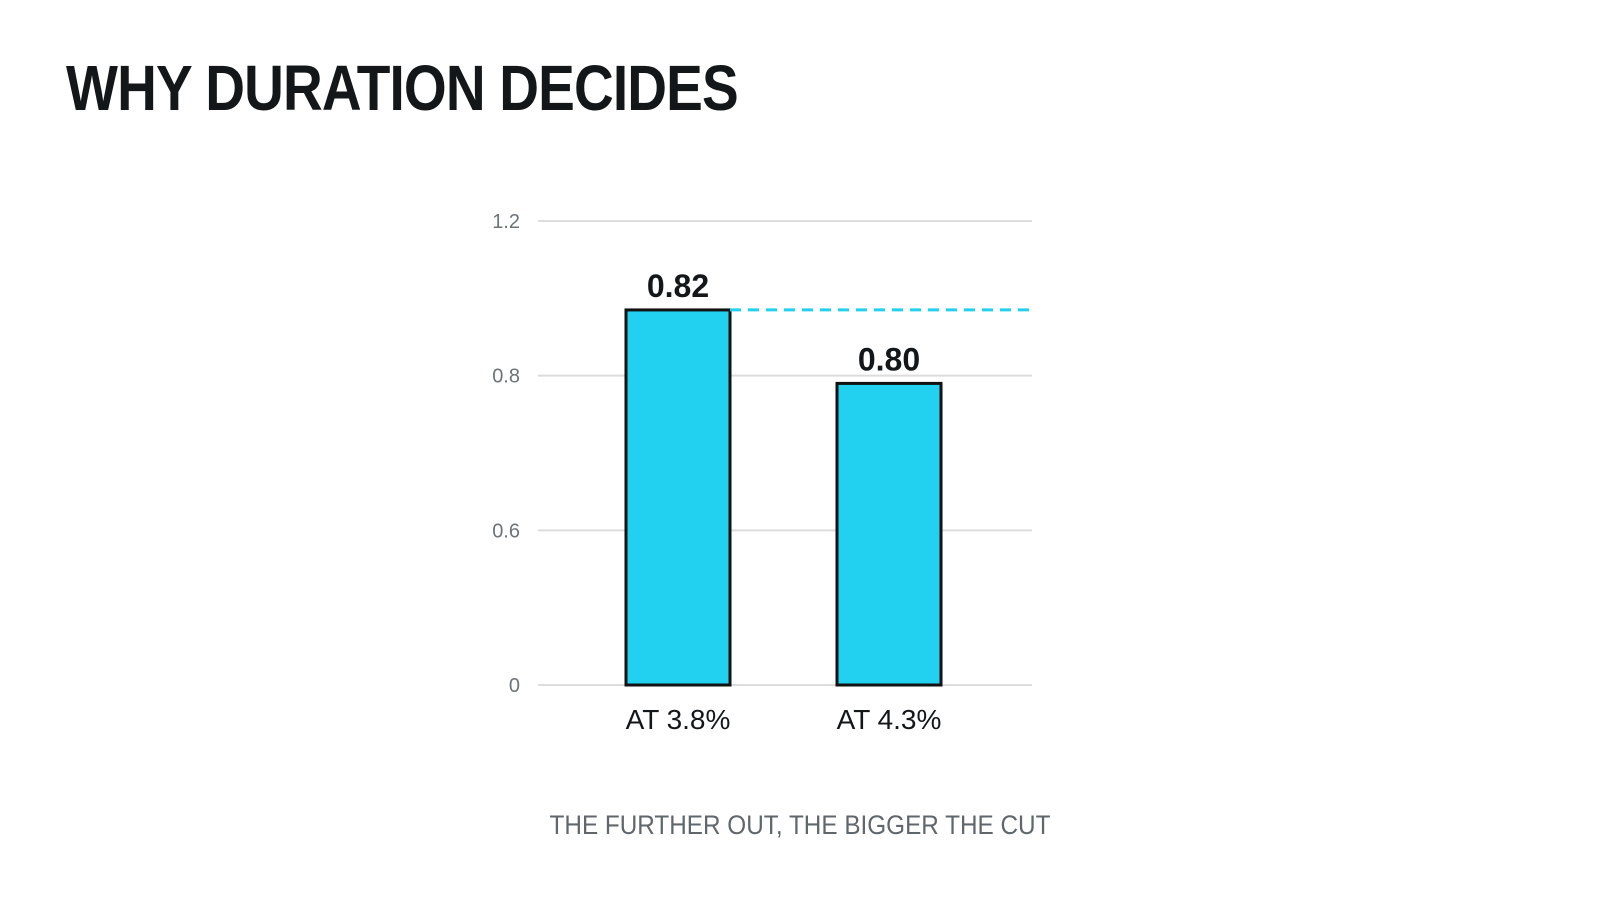  What do you see at coordinates (889, 719) in the screenshot?
I see `x-category-label: AT 4.3%` at bounding box center [889, 719].